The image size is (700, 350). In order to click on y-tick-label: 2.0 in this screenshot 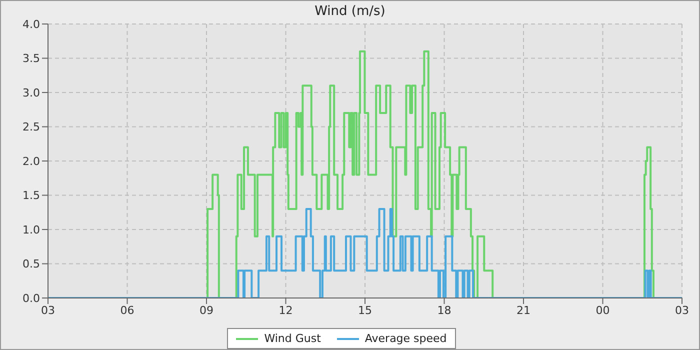, I will do `click(31, 161)`.